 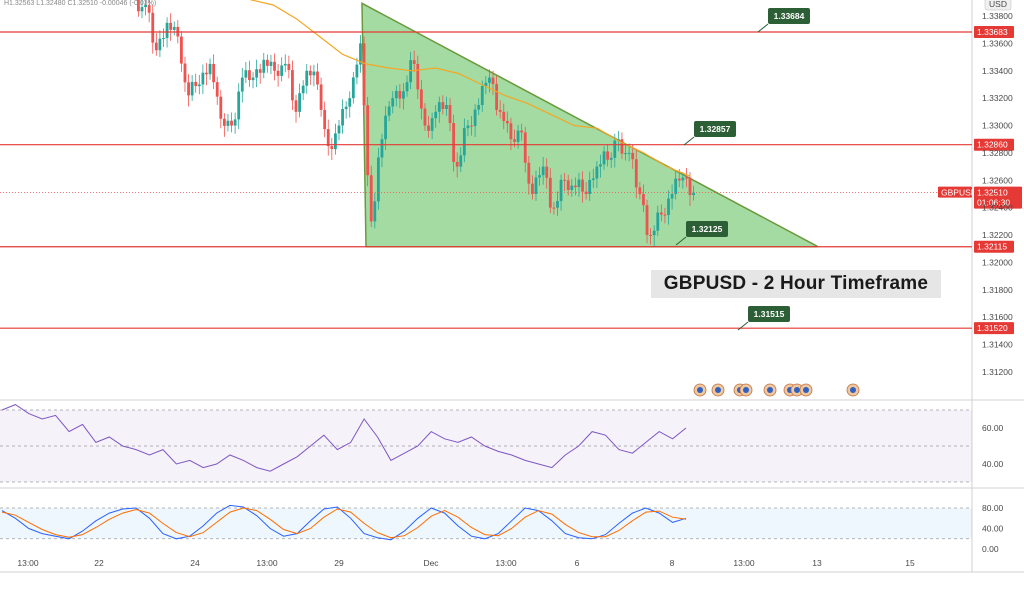 What do you see at coordinates (701, 233) in the screenshot?
I see `price-callout: 1.32125` at bounding box center [701, 233].